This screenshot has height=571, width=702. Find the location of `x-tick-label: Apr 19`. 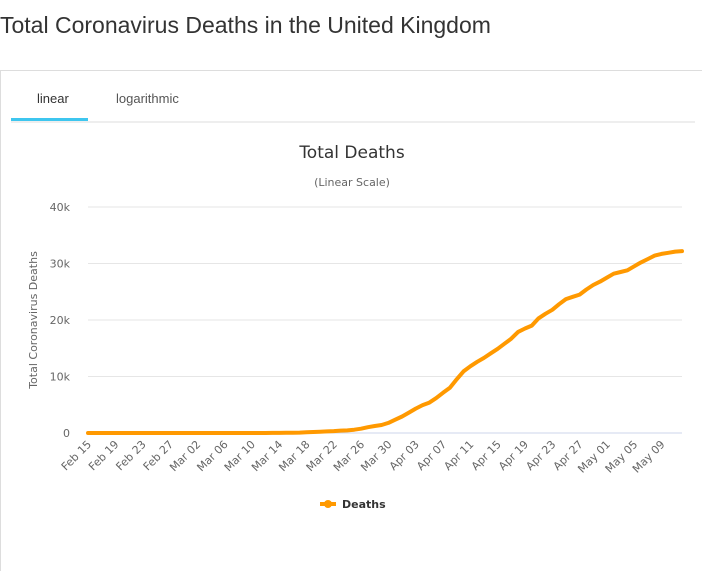

x-tick-label: Apr 19 is located at coordinates (513, 455).